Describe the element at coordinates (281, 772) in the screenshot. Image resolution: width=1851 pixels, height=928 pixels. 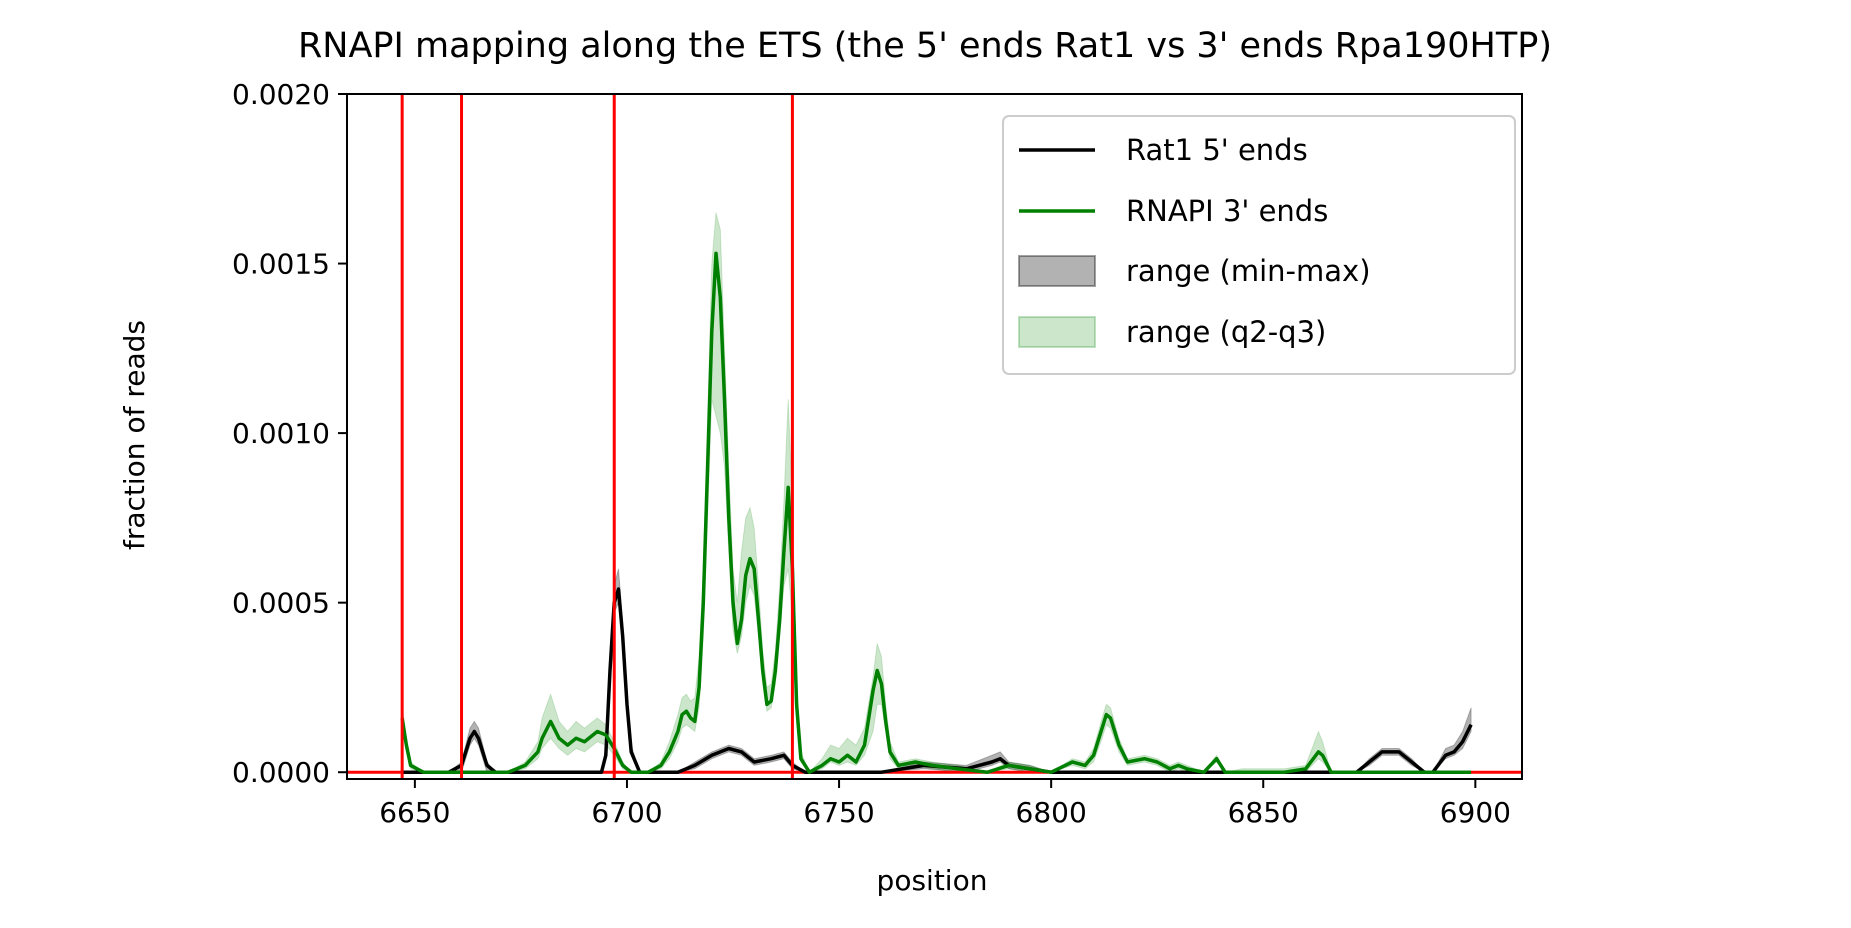
I see `y-tick-label: 0.0000` at that location.